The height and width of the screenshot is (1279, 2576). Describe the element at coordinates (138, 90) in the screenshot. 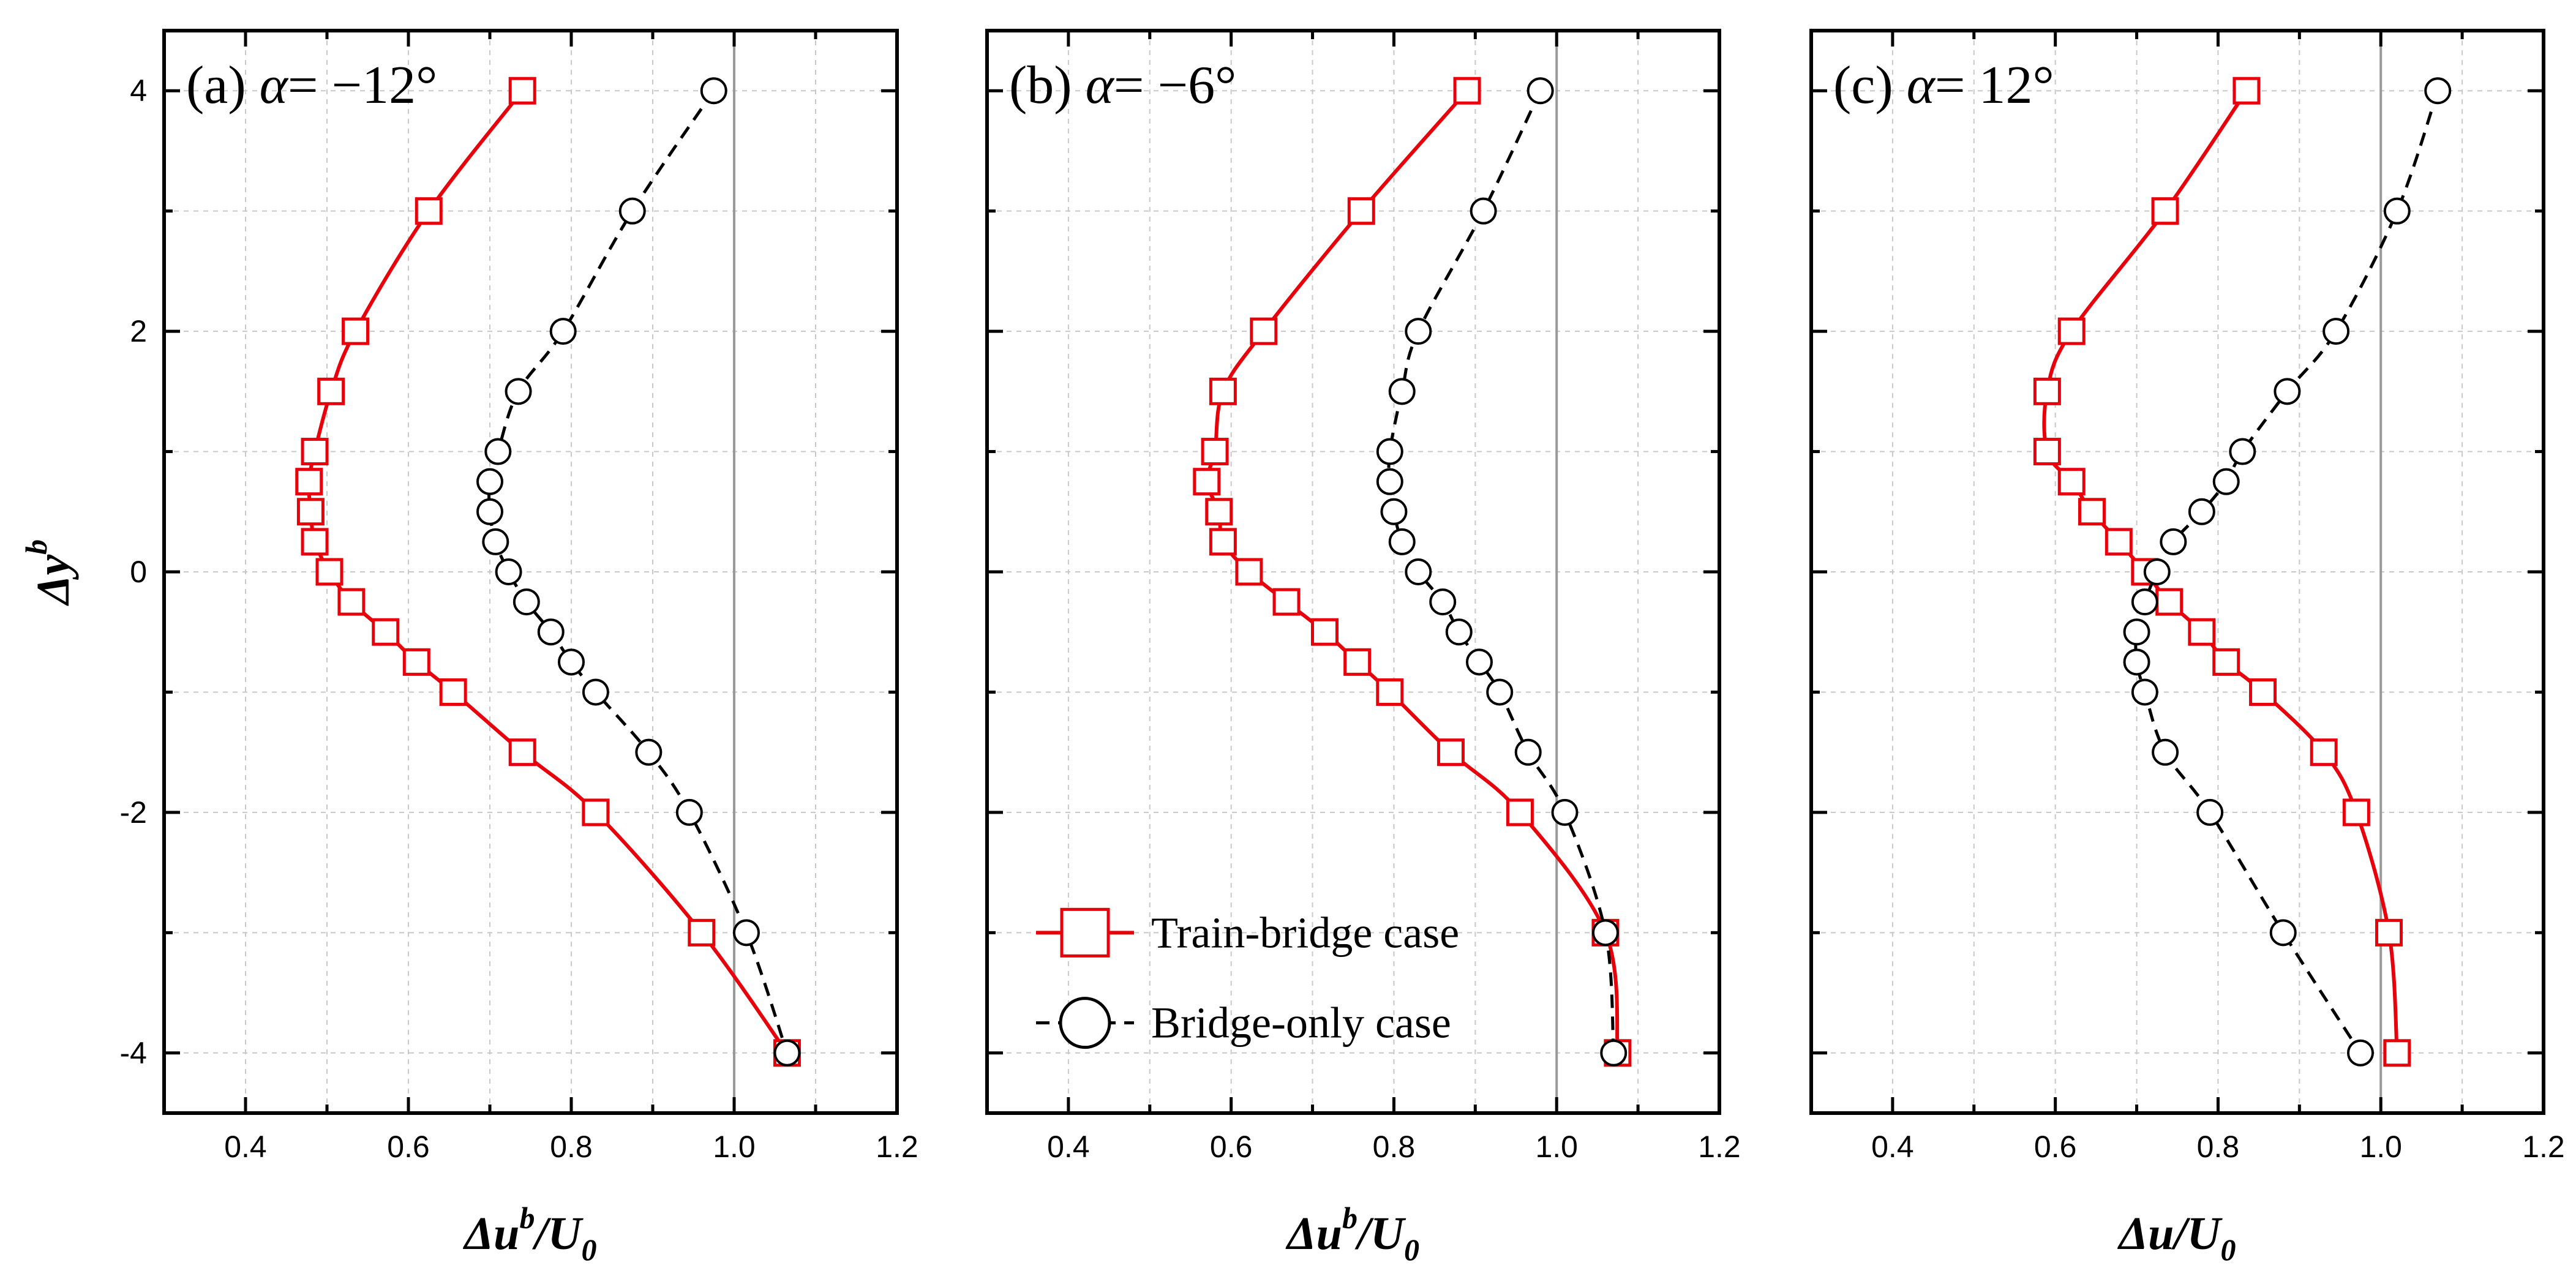

I see `y-tick-label: 4` at that location.